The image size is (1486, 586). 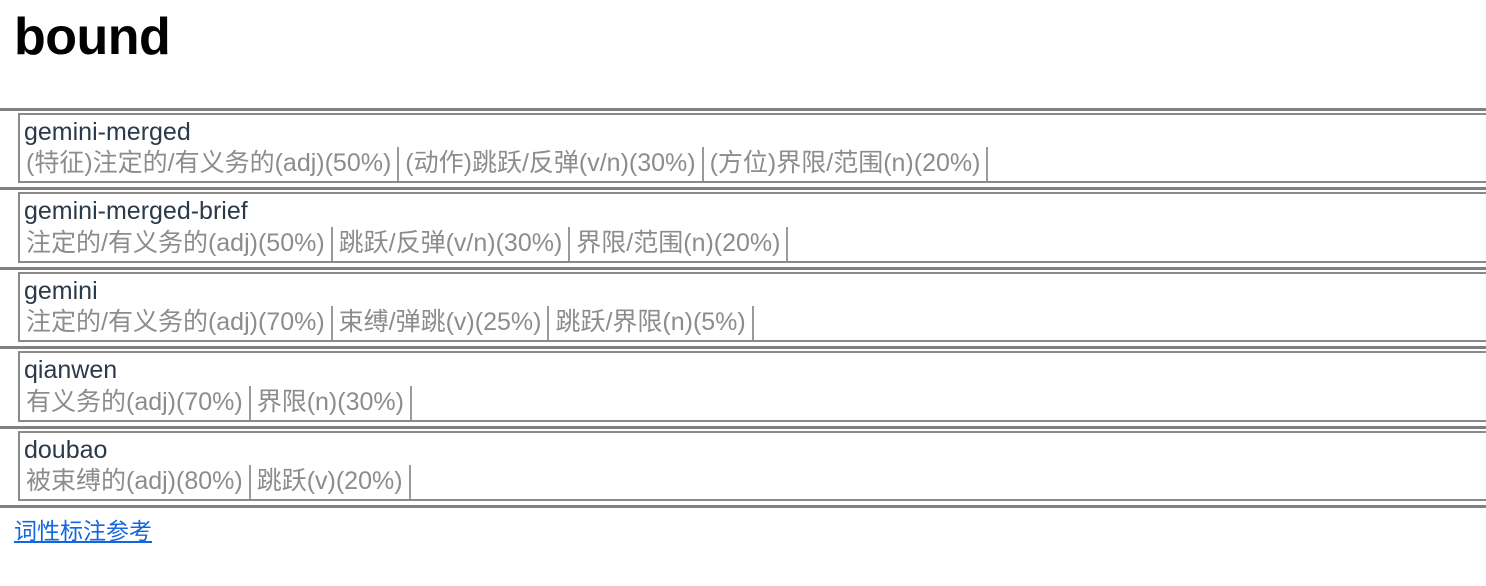 I want to click on model-row: doubao 被束缚的(adj)(80%) 跳跃(v)(20%), so click(x=743, y=467).